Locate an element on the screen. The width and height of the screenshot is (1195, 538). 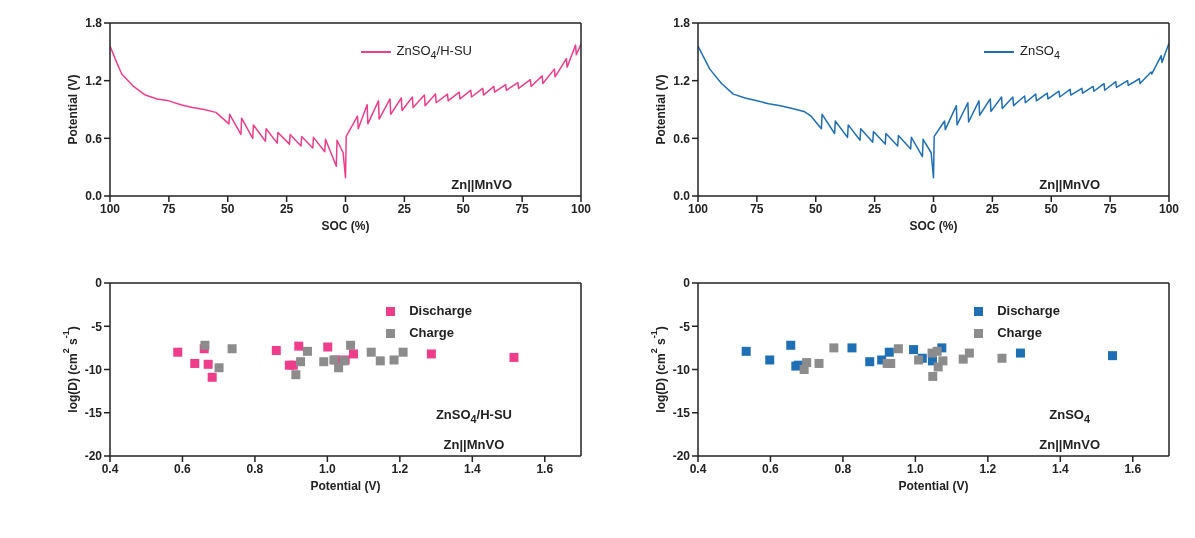
line-series is located at coordinates (345, 111).